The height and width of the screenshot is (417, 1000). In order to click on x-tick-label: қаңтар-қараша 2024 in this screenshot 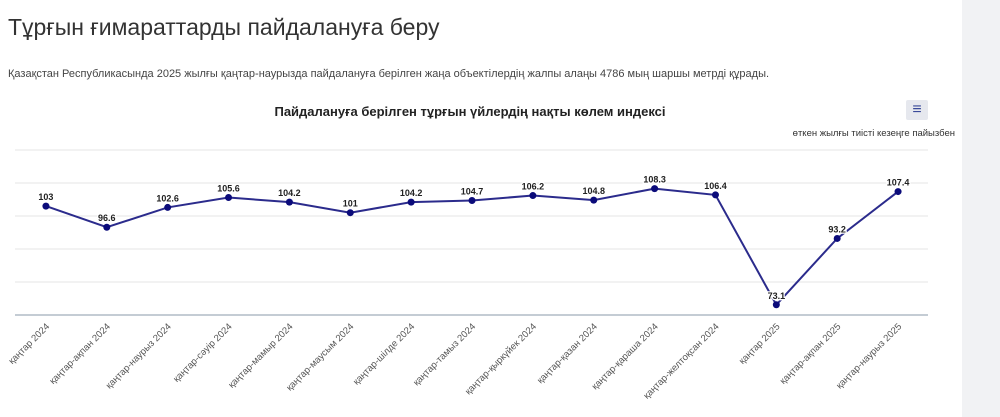, I will do `click(625, 356)`.